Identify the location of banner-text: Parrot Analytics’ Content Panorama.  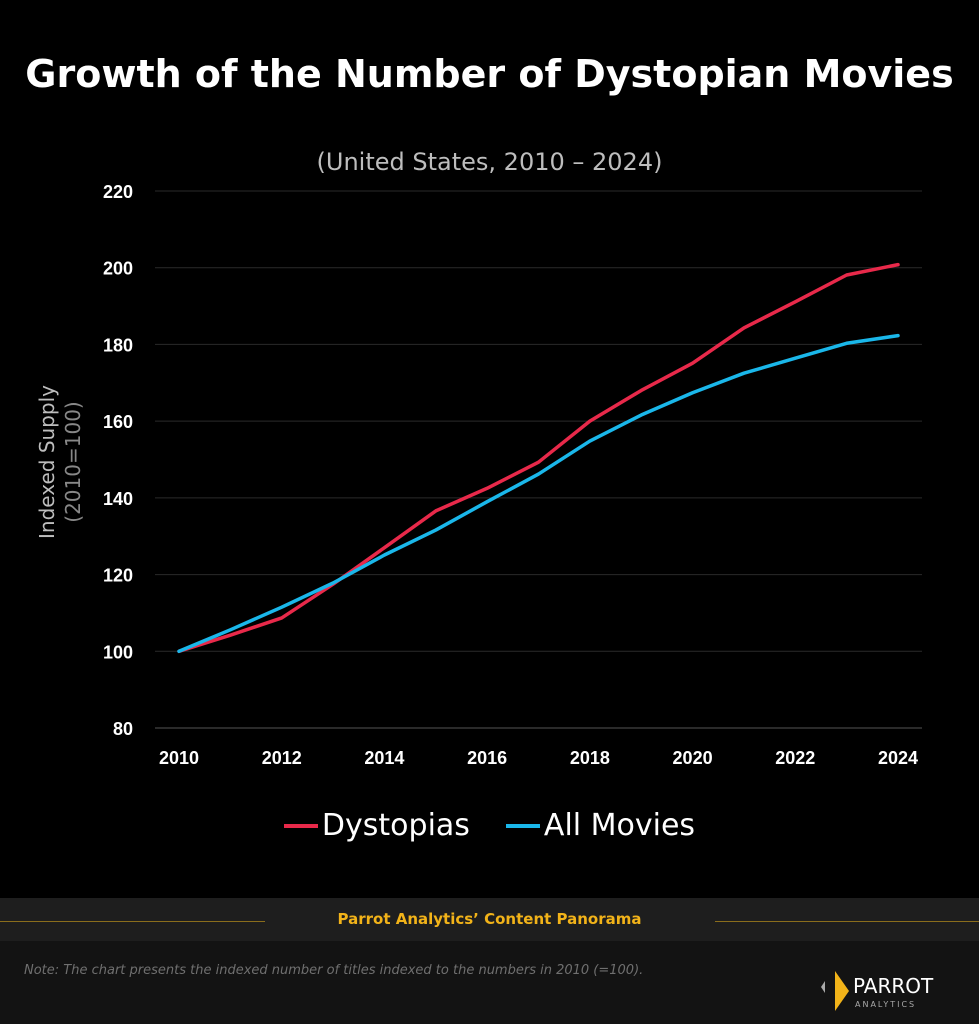
(489, 919).